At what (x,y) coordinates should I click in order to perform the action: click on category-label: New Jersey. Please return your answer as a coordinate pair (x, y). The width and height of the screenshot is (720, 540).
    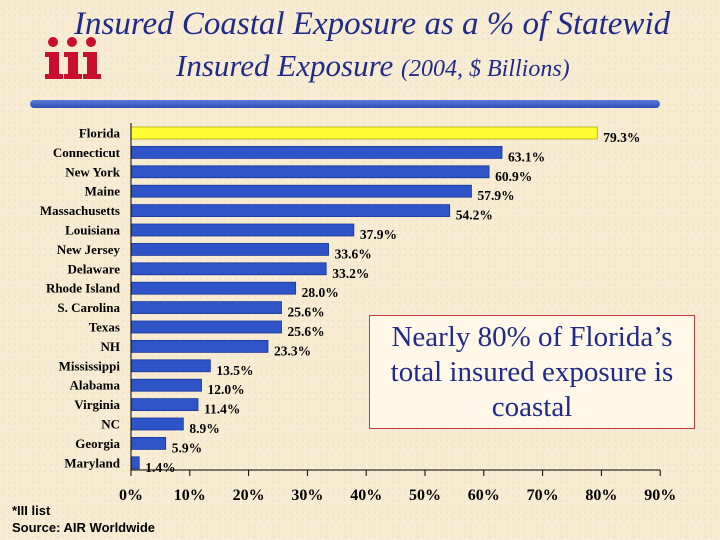
    Looking at the image, I should click on (89, 249).